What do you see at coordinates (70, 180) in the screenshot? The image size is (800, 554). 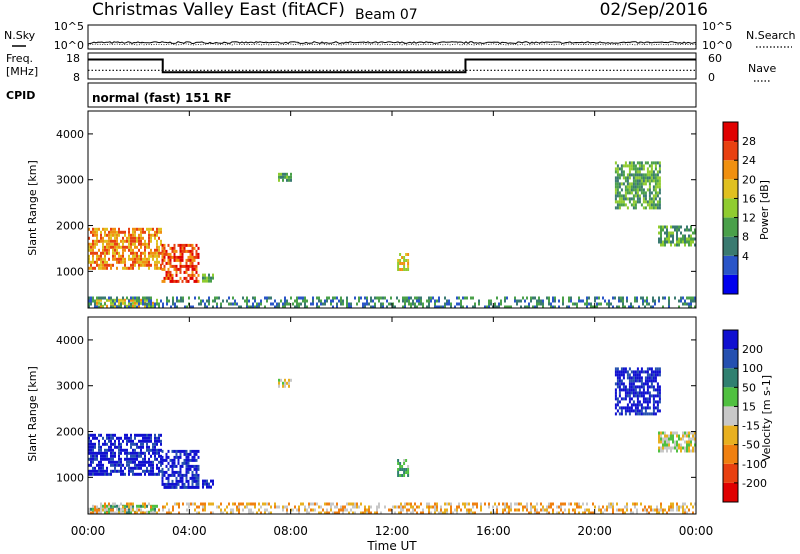 I see `power-ytick-label-1: 3000` at bounding box center [70, 180].